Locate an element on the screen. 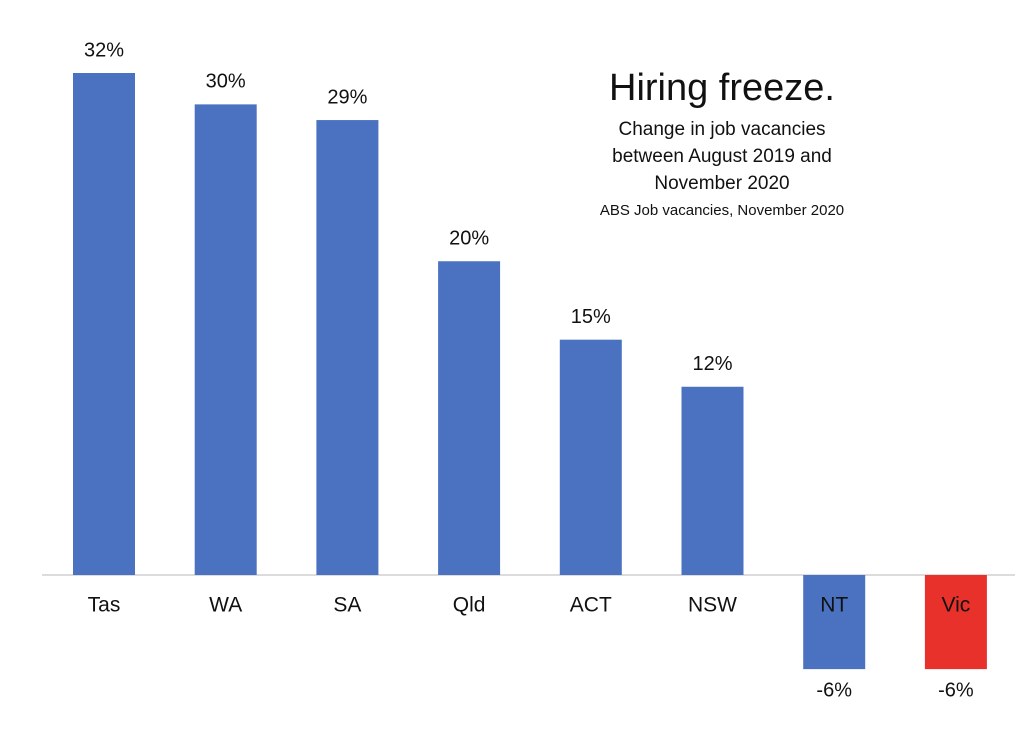 Image resolution: width=1024 pixels, height=735 pixels. value-label: 30% is located at coordinates (226, 82).